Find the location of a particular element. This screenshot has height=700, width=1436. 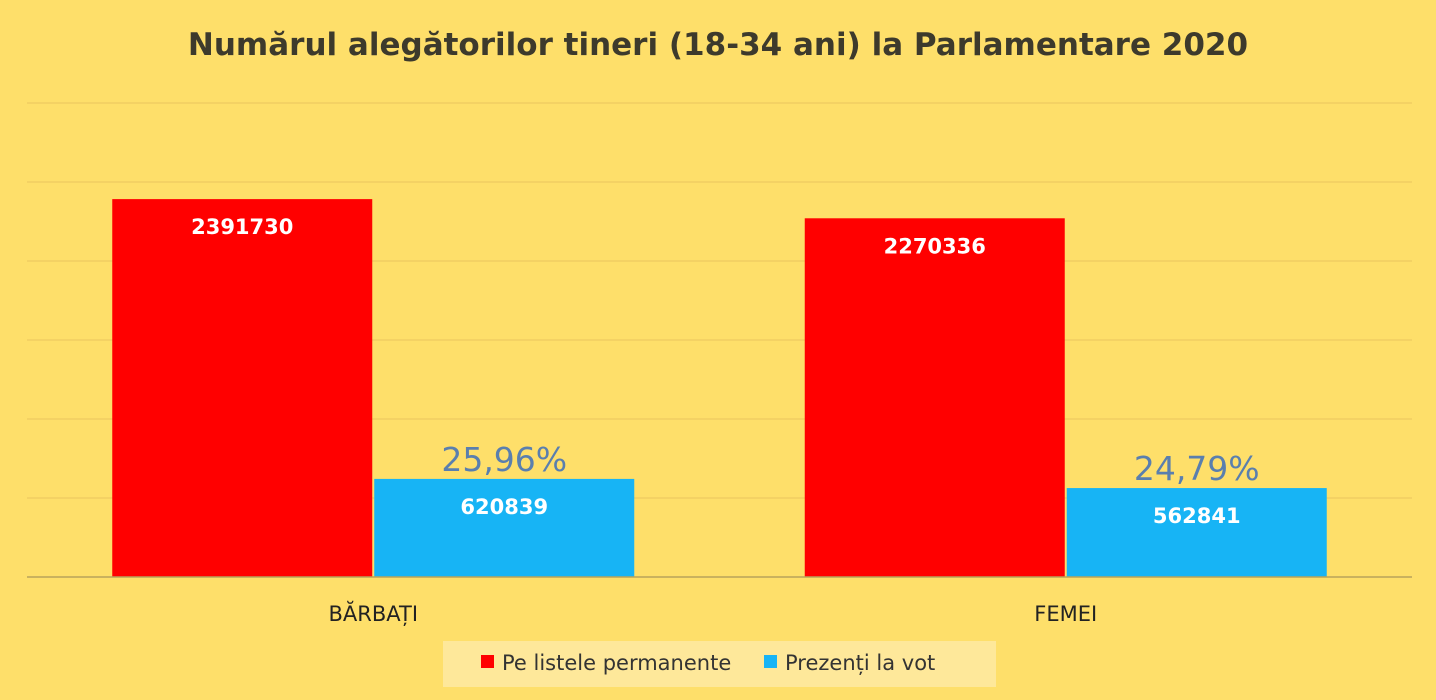

percent-annotation: 25,96% is located at coordinates (504, 459).